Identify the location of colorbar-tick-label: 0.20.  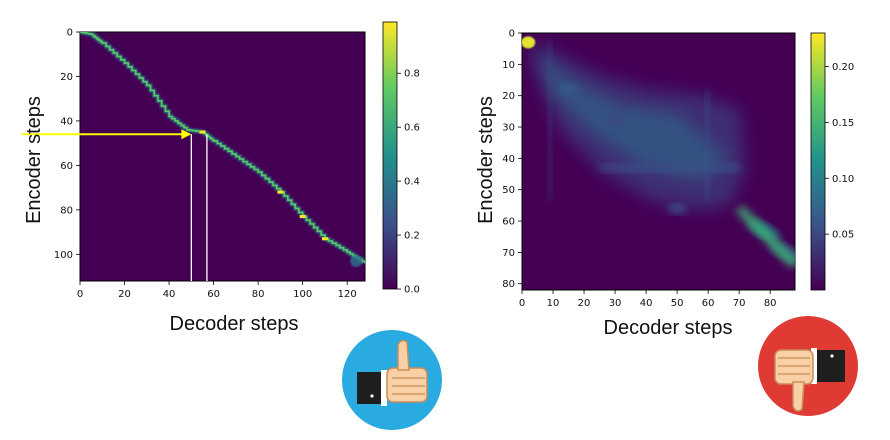
(843, 67).